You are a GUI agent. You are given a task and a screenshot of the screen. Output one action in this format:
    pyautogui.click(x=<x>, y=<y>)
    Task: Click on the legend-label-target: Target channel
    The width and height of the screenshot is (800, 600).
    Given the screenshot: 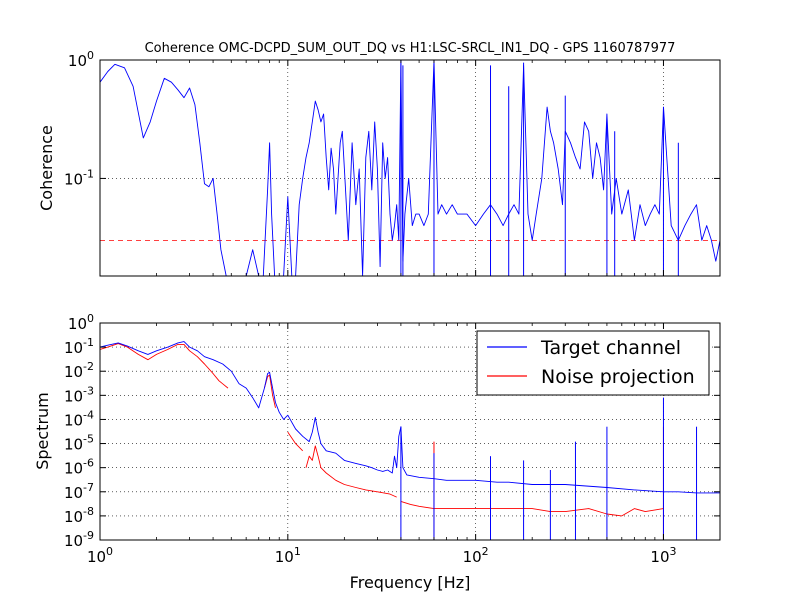 What is the action you would take?
    pyautogui.click(x=610, y=348)
    